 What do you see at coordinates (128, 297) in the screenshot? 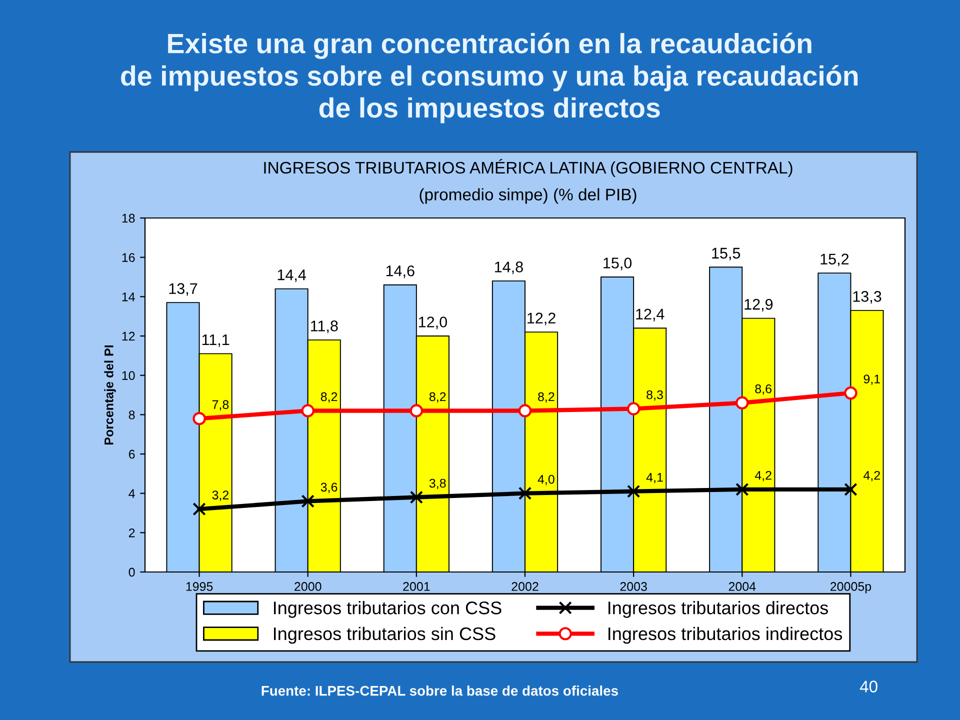
I see `y-tick-label: 14` at bounding box center [128, 297].